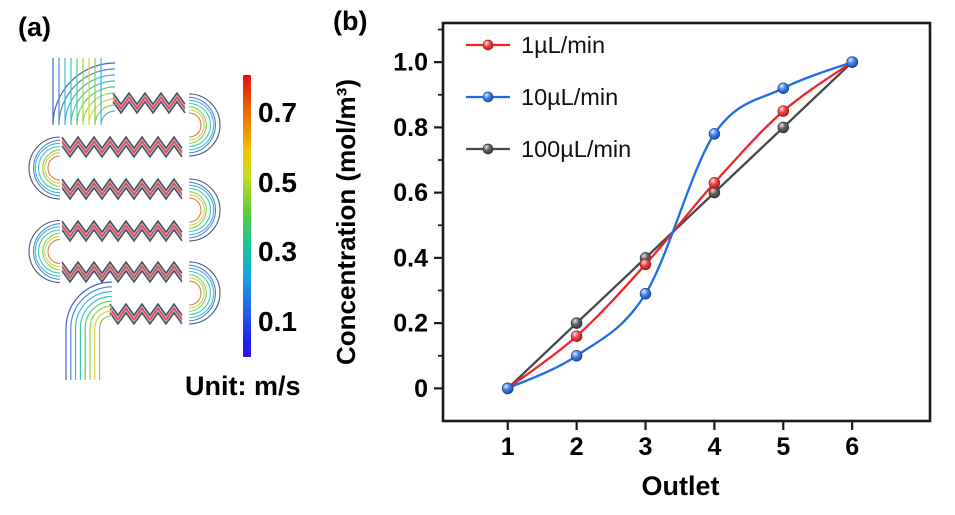  I want to click on y-tick-label: 0.6, so click(410, 193).